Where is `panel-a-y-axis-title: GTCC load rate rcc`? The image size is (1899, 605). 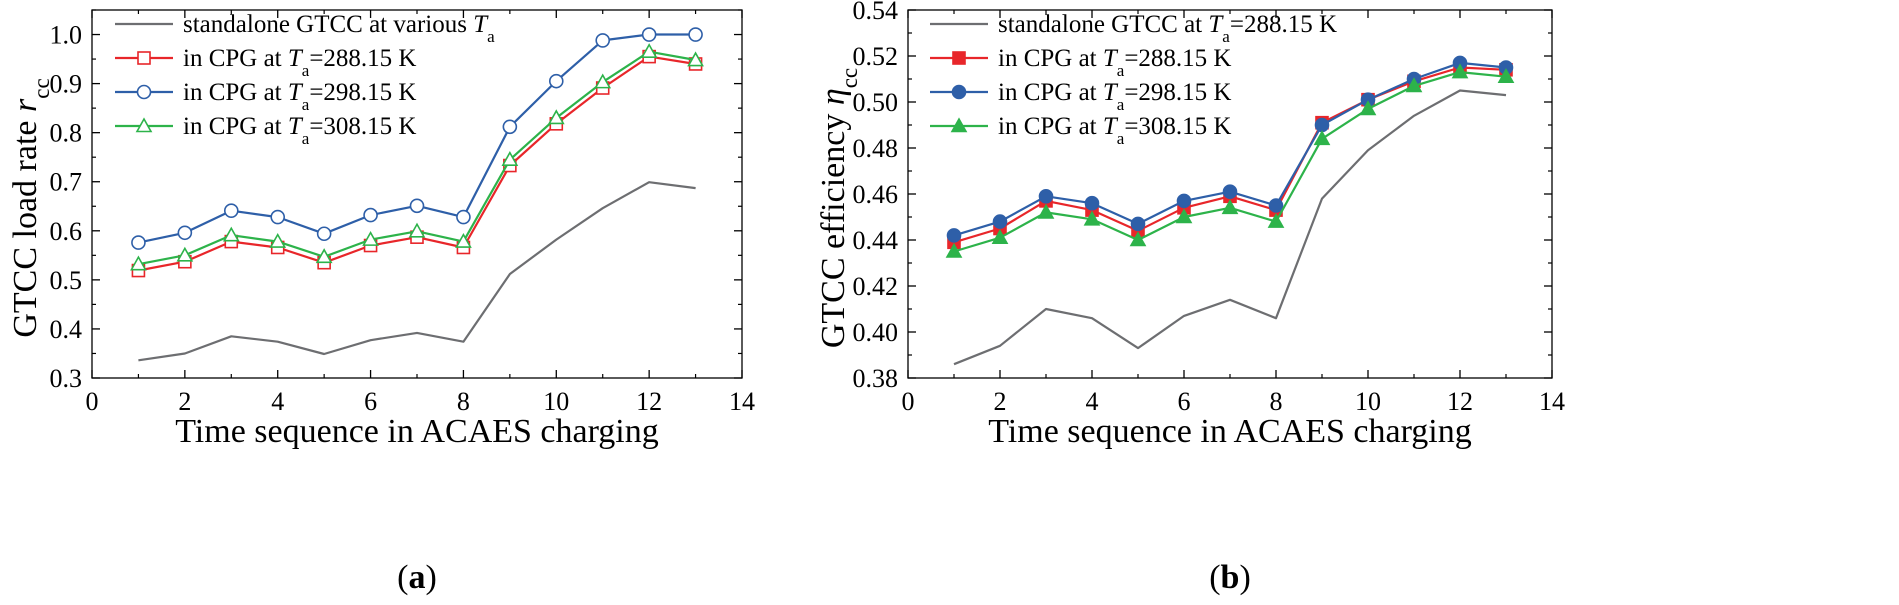
panel-a-y-axis-title: GTCC load rate rcc is located at coordinates (30, 207).